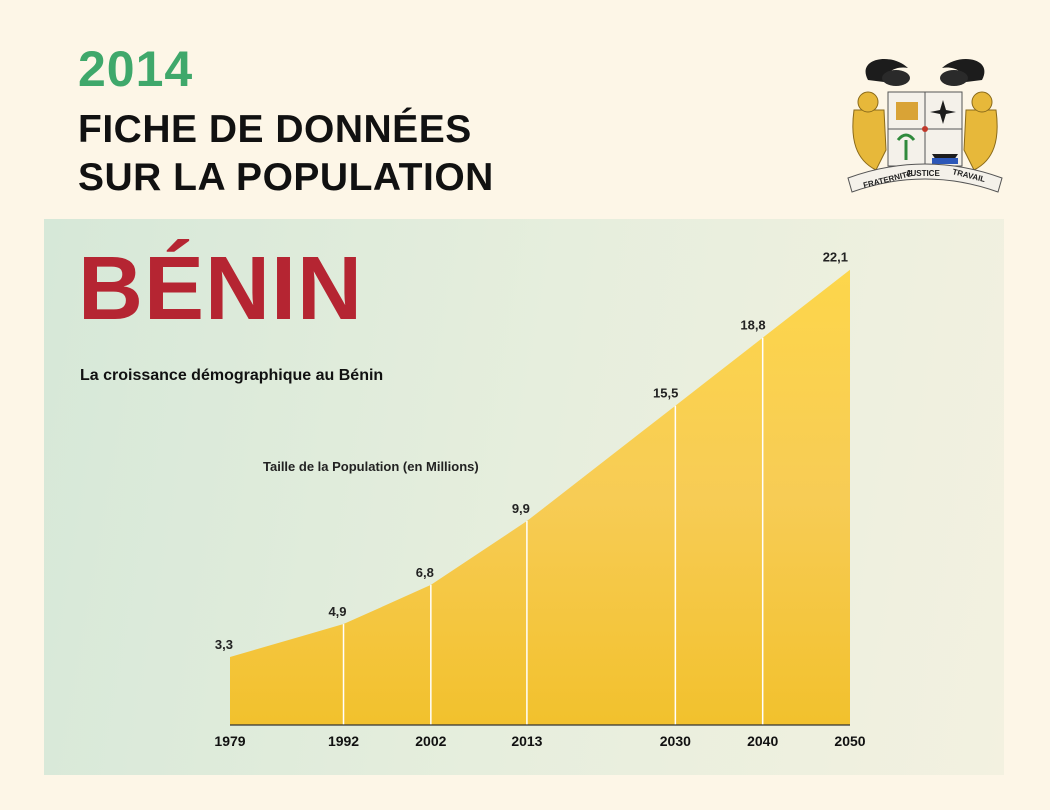 The image size is (1050, 810). What do you see at coordinates (136, 69) in the screenshot?
I see `report-year: 2014` at bounding box center [136, 69].